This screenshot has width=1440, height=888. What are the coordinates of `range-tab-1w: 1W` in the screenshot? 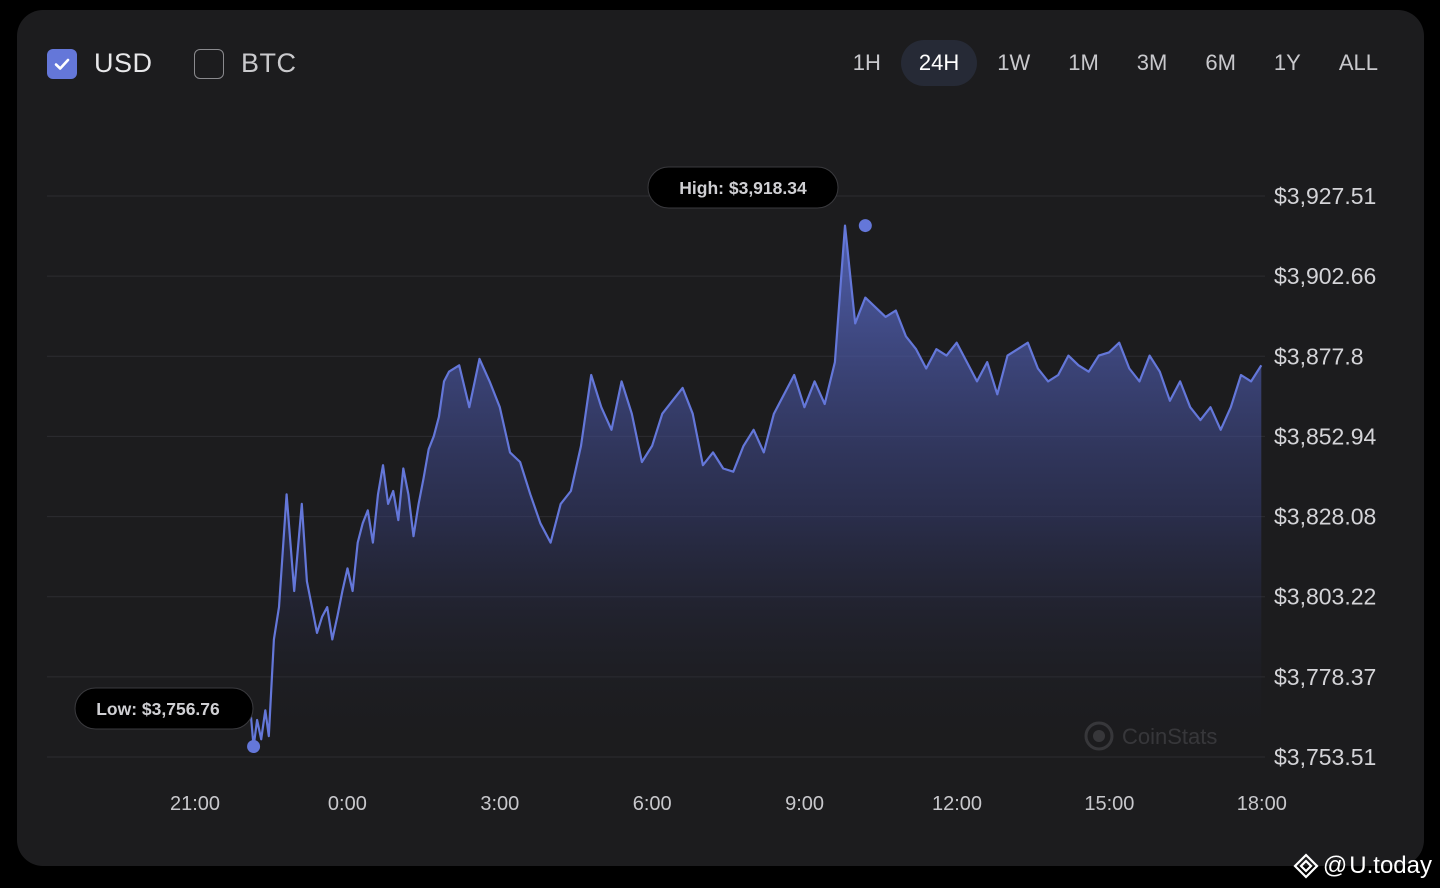 It's located at (1014, 62).